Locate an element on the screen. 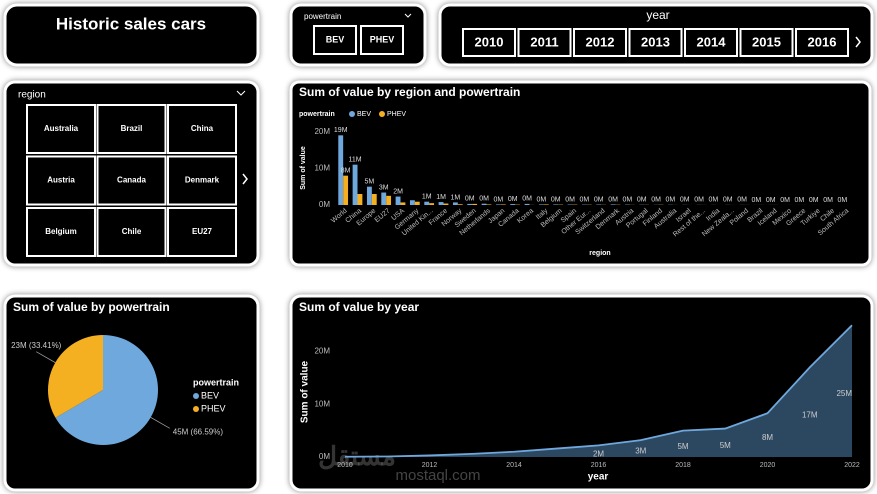  slicer-option: 2013 is located at coordinates (655, 41).